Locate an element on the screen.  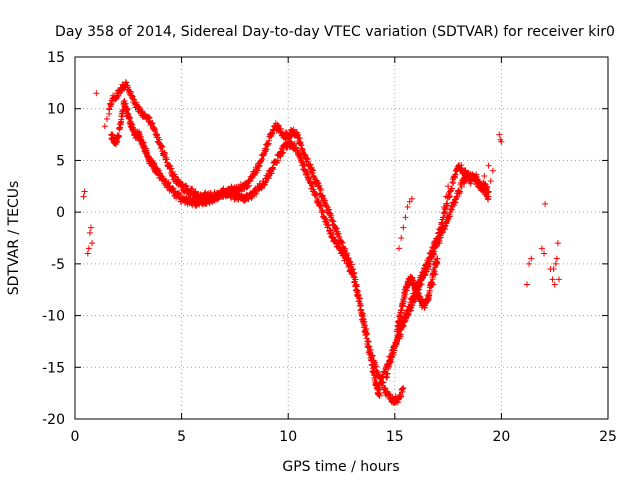
x-tick-label: 5 is located at coordinates (181, 437).